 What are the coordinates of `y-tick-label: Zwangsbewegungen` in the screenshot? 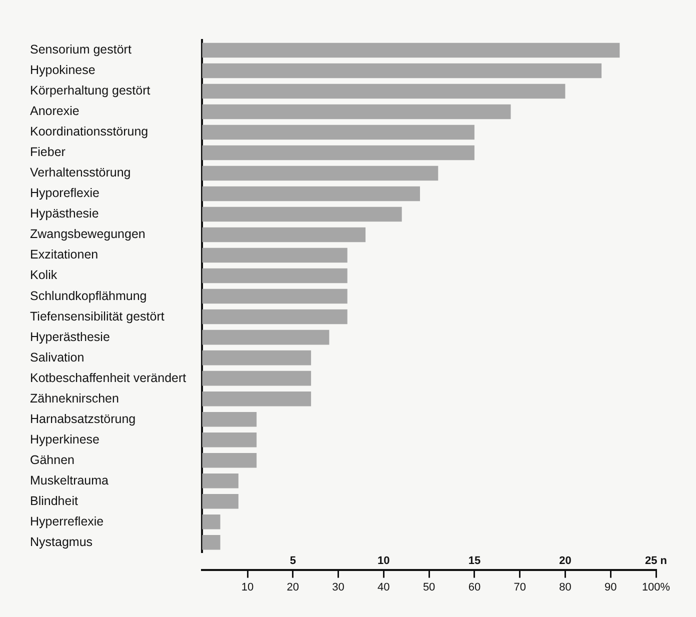 It's located at (88, 234).